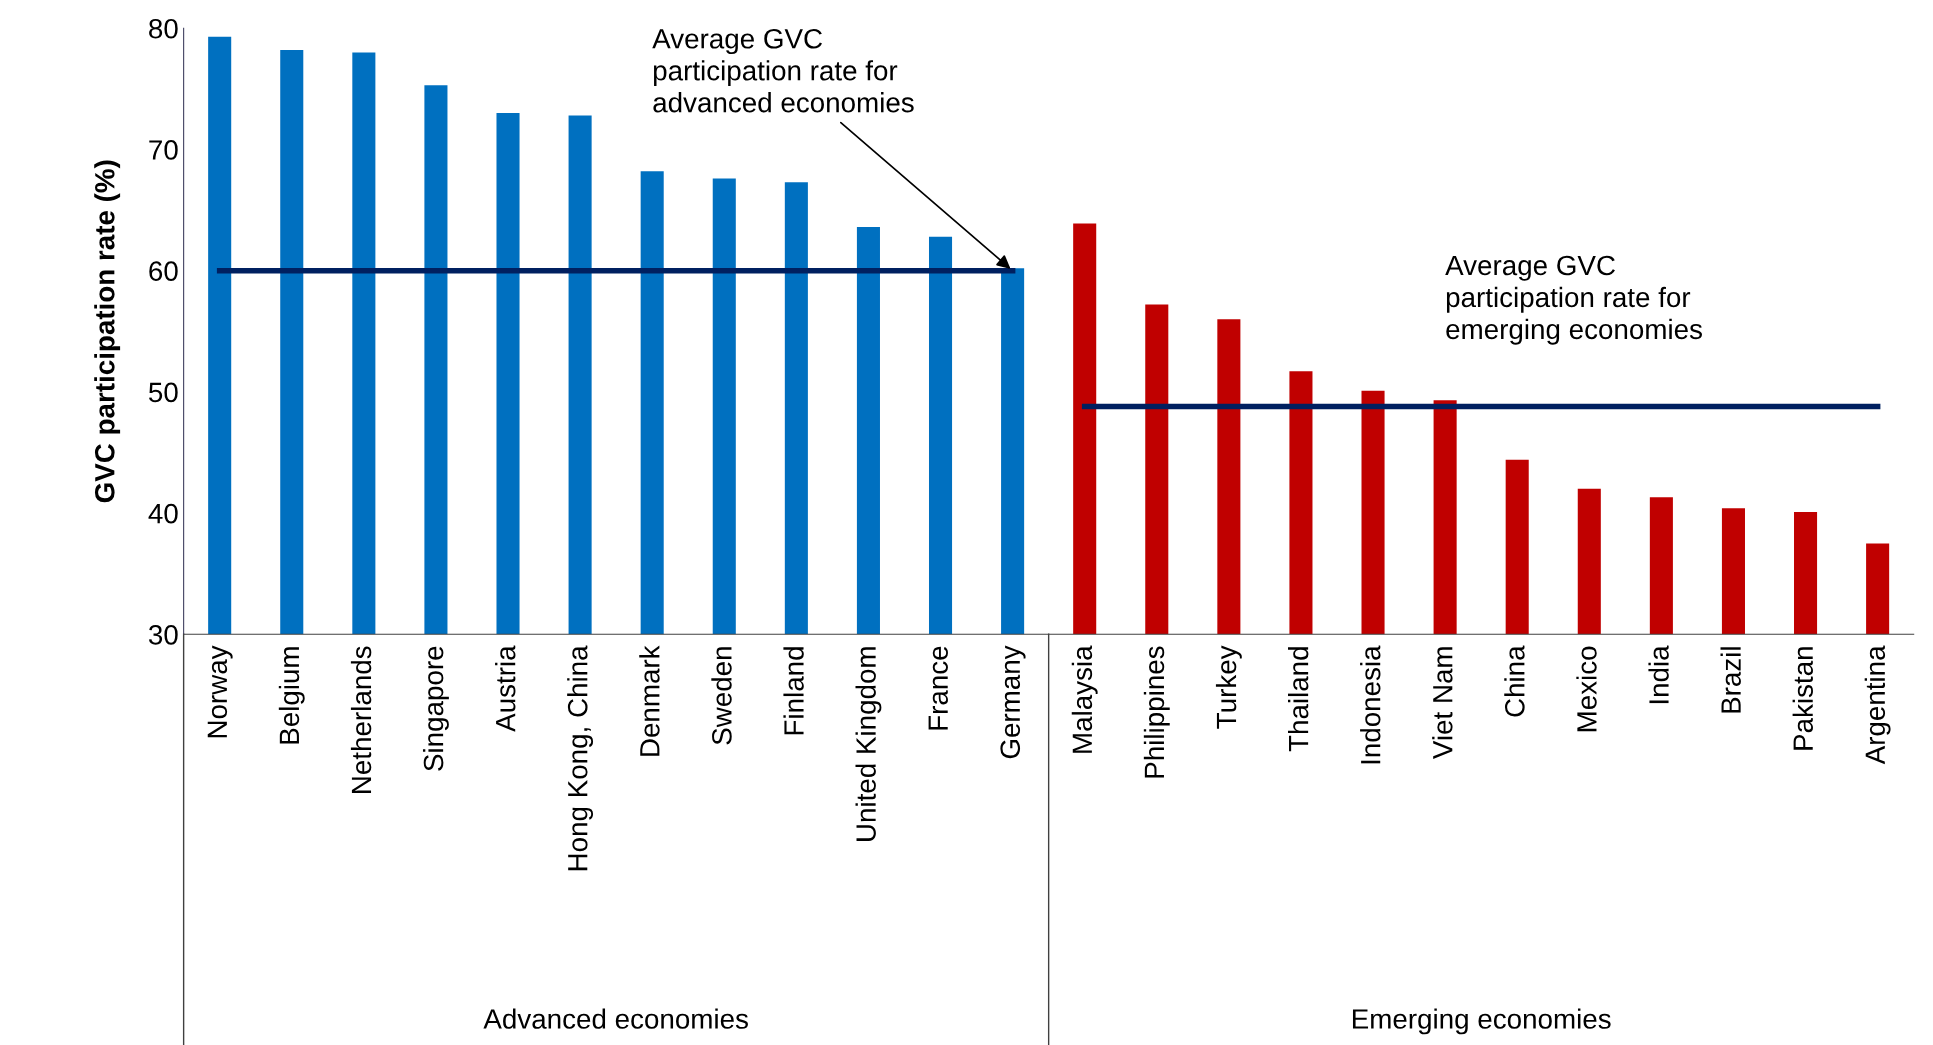  What do you see at coordinates (1084, 699) in the screenshot?
I see `x-tick-label: Malaysia` at bounding box center [1084, 699].